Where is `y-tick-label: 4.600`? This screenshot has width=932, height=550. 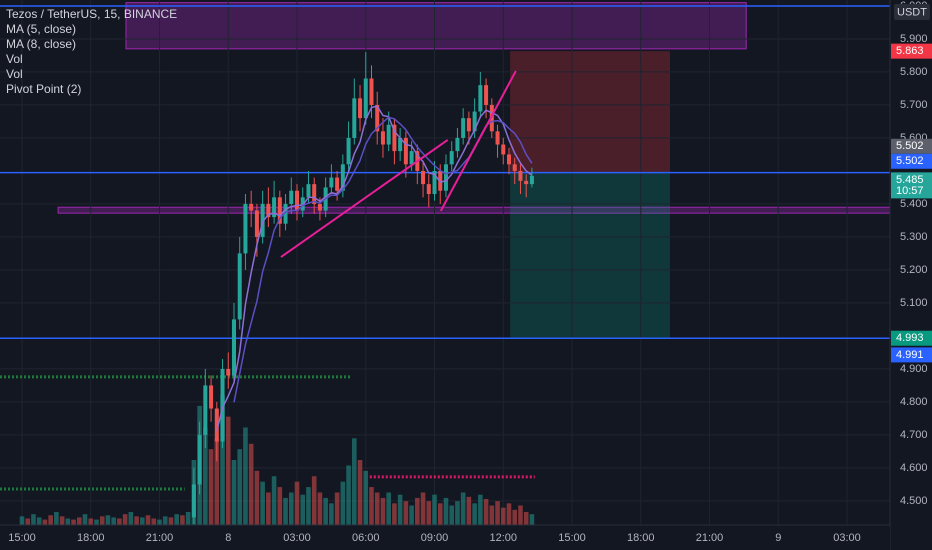 y-tick-label: 4.600 is located at coordinates (914, 468).